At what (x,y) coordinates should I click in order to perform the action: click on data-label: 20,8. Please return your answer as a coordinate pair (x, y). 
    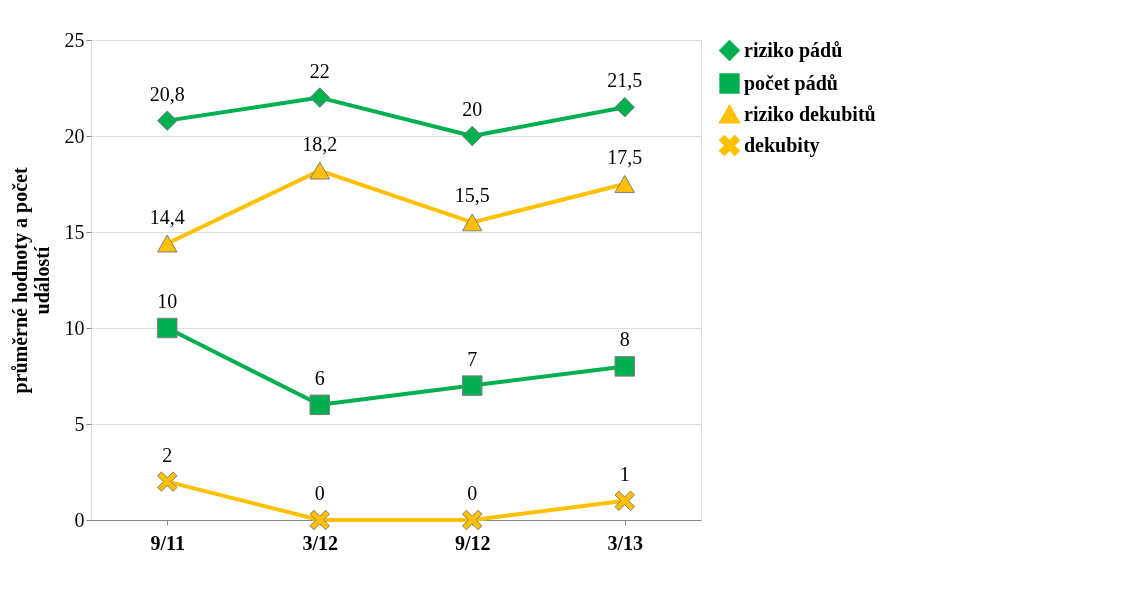
    Looking at the image, I should click on (167, 93).